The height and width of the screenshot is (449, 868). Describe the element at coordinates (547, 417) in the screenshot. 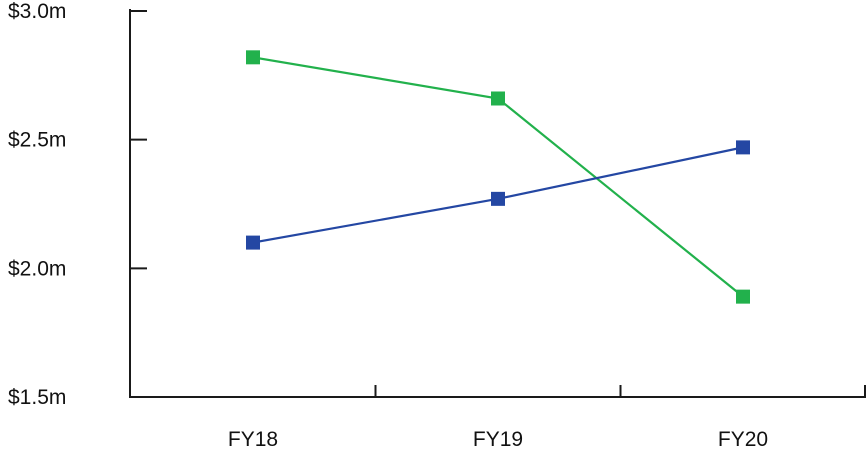

I see `x-axis-ticks: FY18 FY19 FY20` at that location.